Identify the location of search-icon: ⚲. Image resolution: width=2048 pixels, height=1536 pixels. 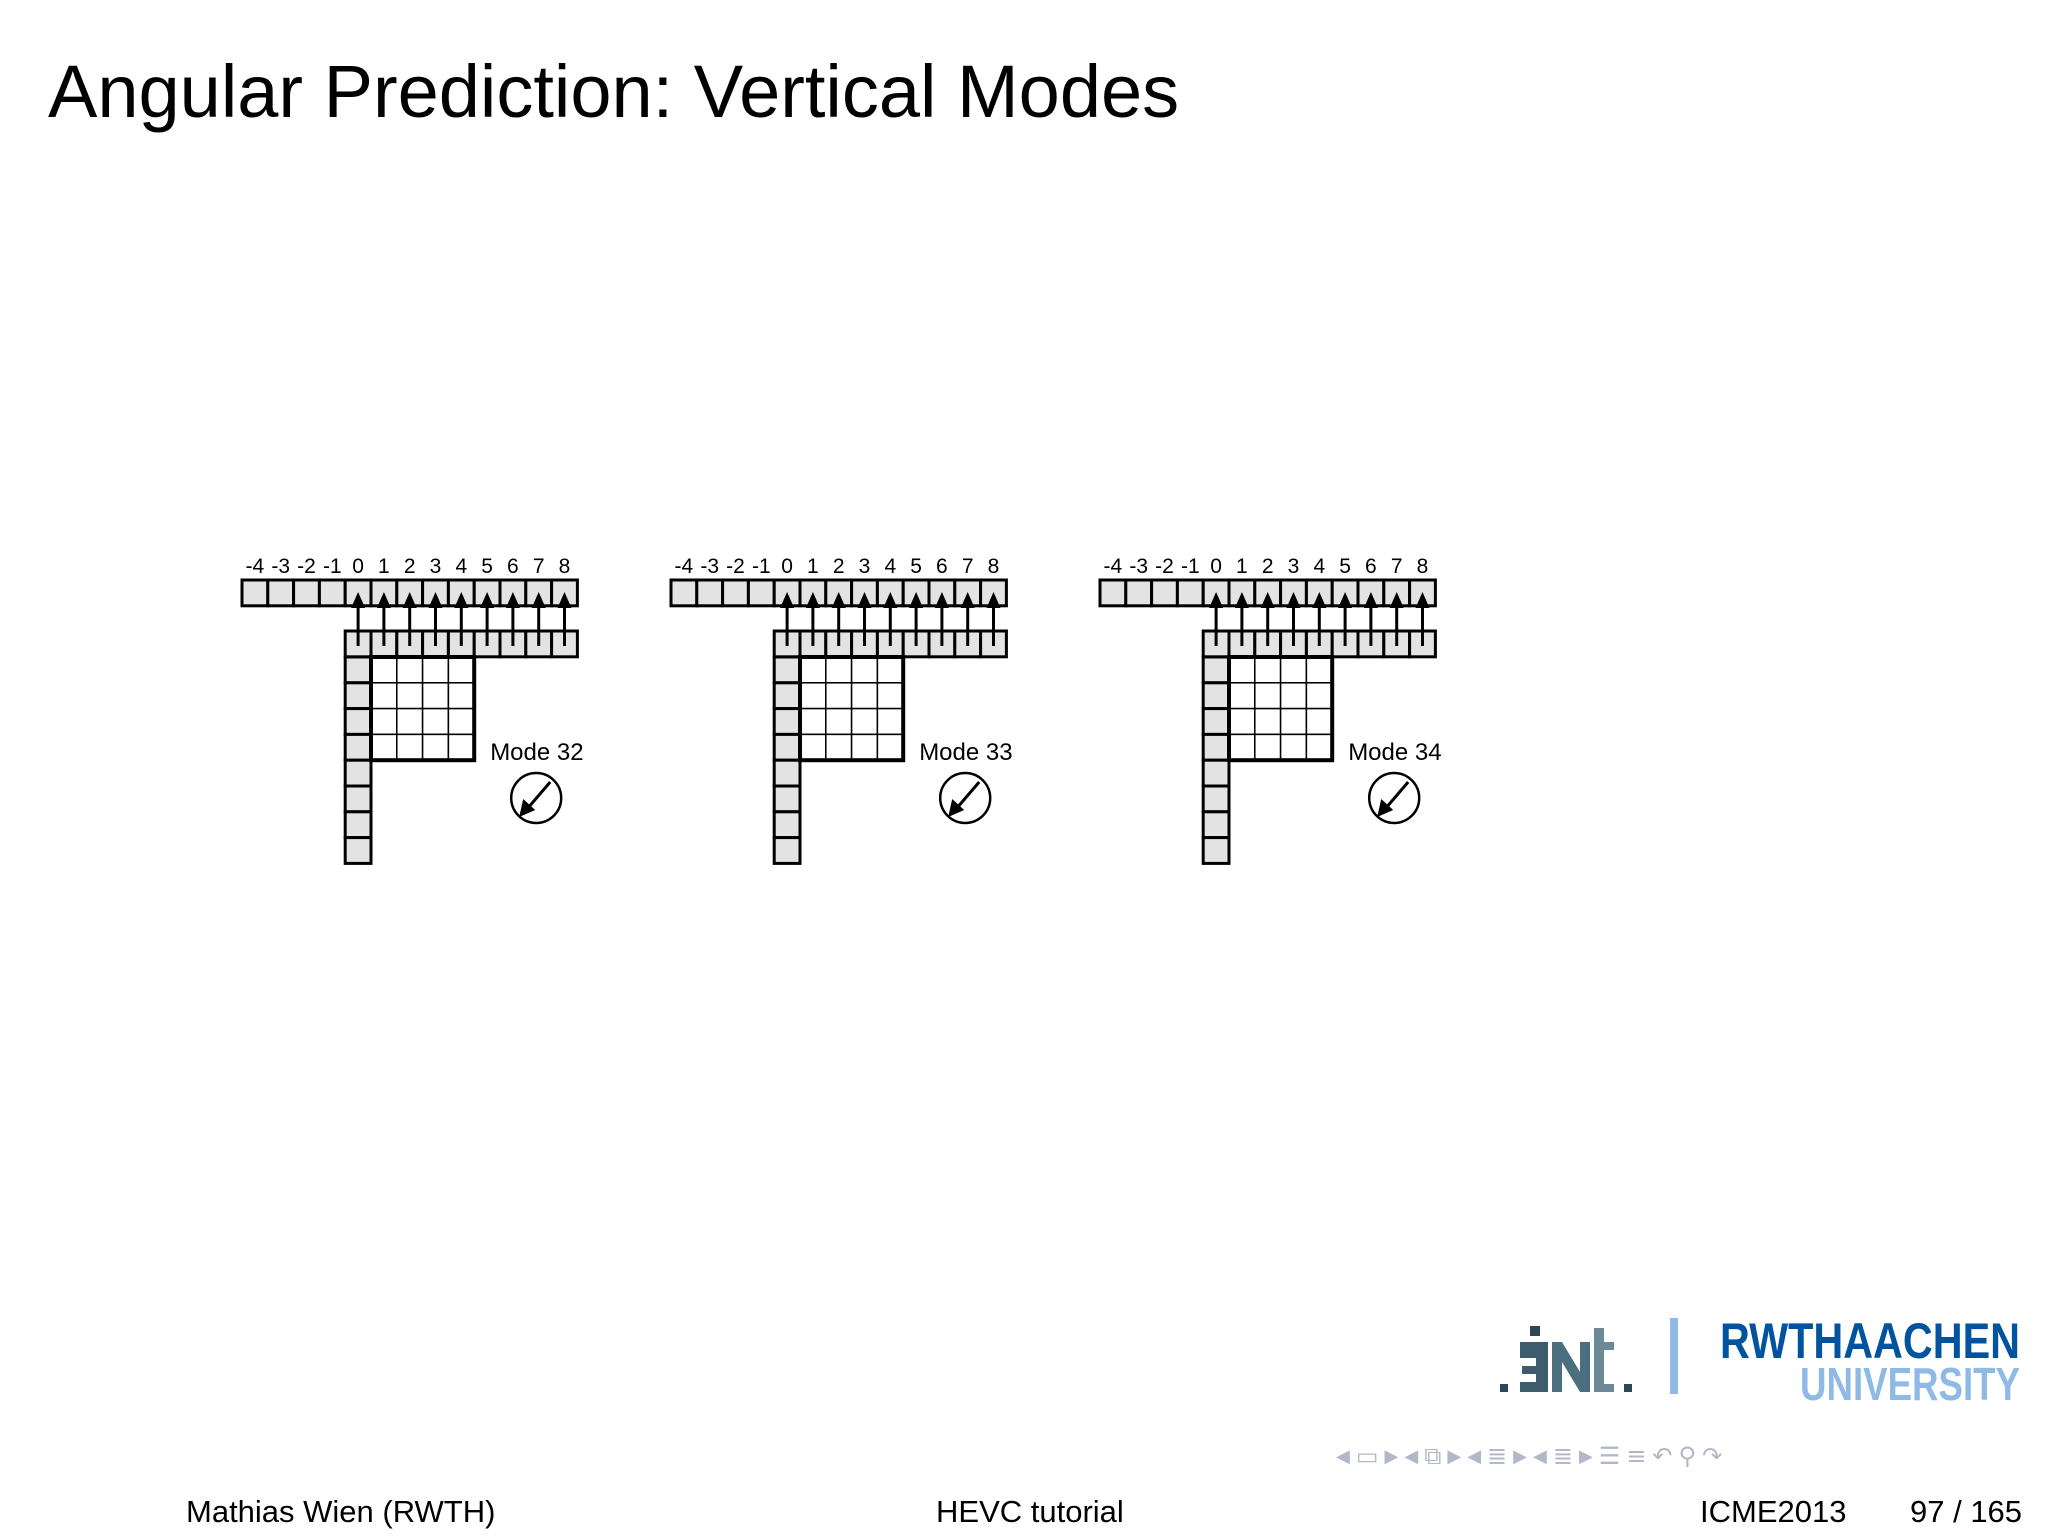
(1687, 1456).